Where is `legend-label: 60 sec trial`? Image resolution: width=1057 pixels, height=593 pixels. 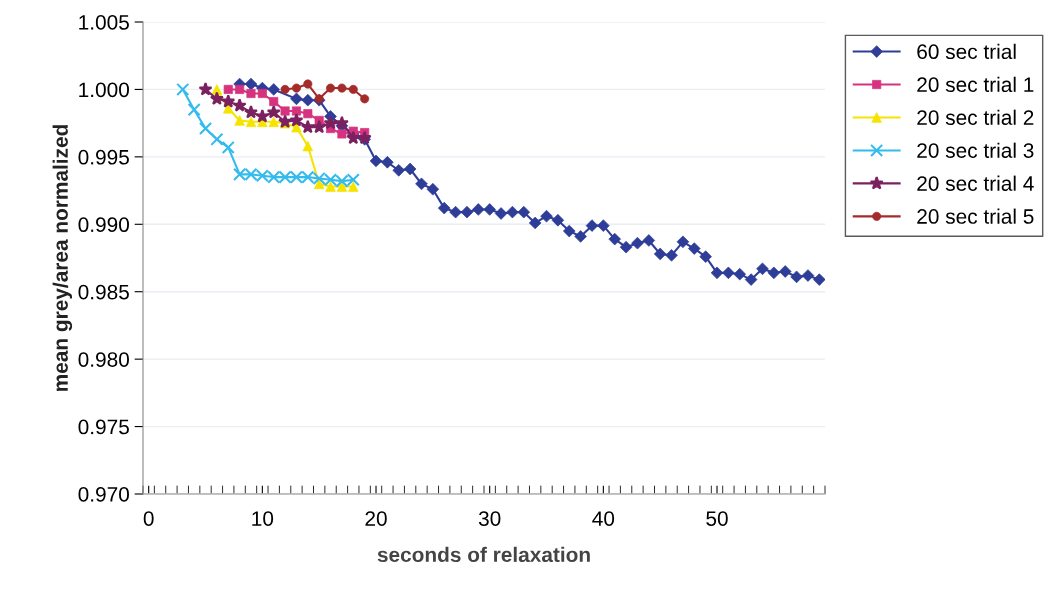
legend-label: 60 sec trial is located at coordinates (966, 51).